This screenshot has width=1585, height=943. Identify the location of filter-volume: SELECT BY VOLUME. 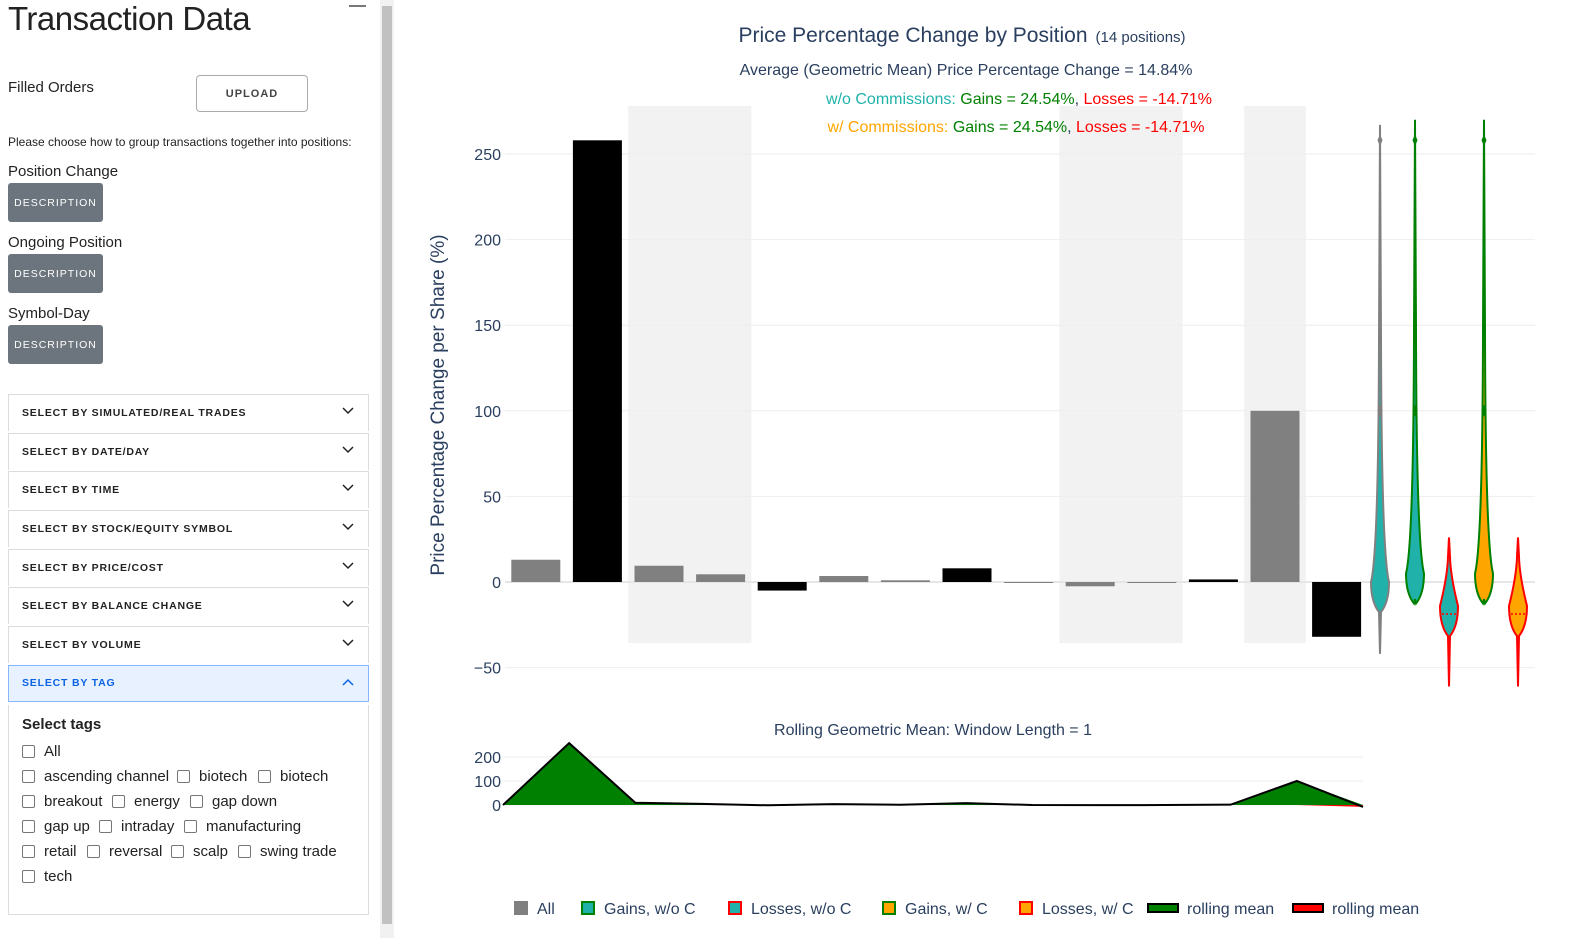
(188, 645).